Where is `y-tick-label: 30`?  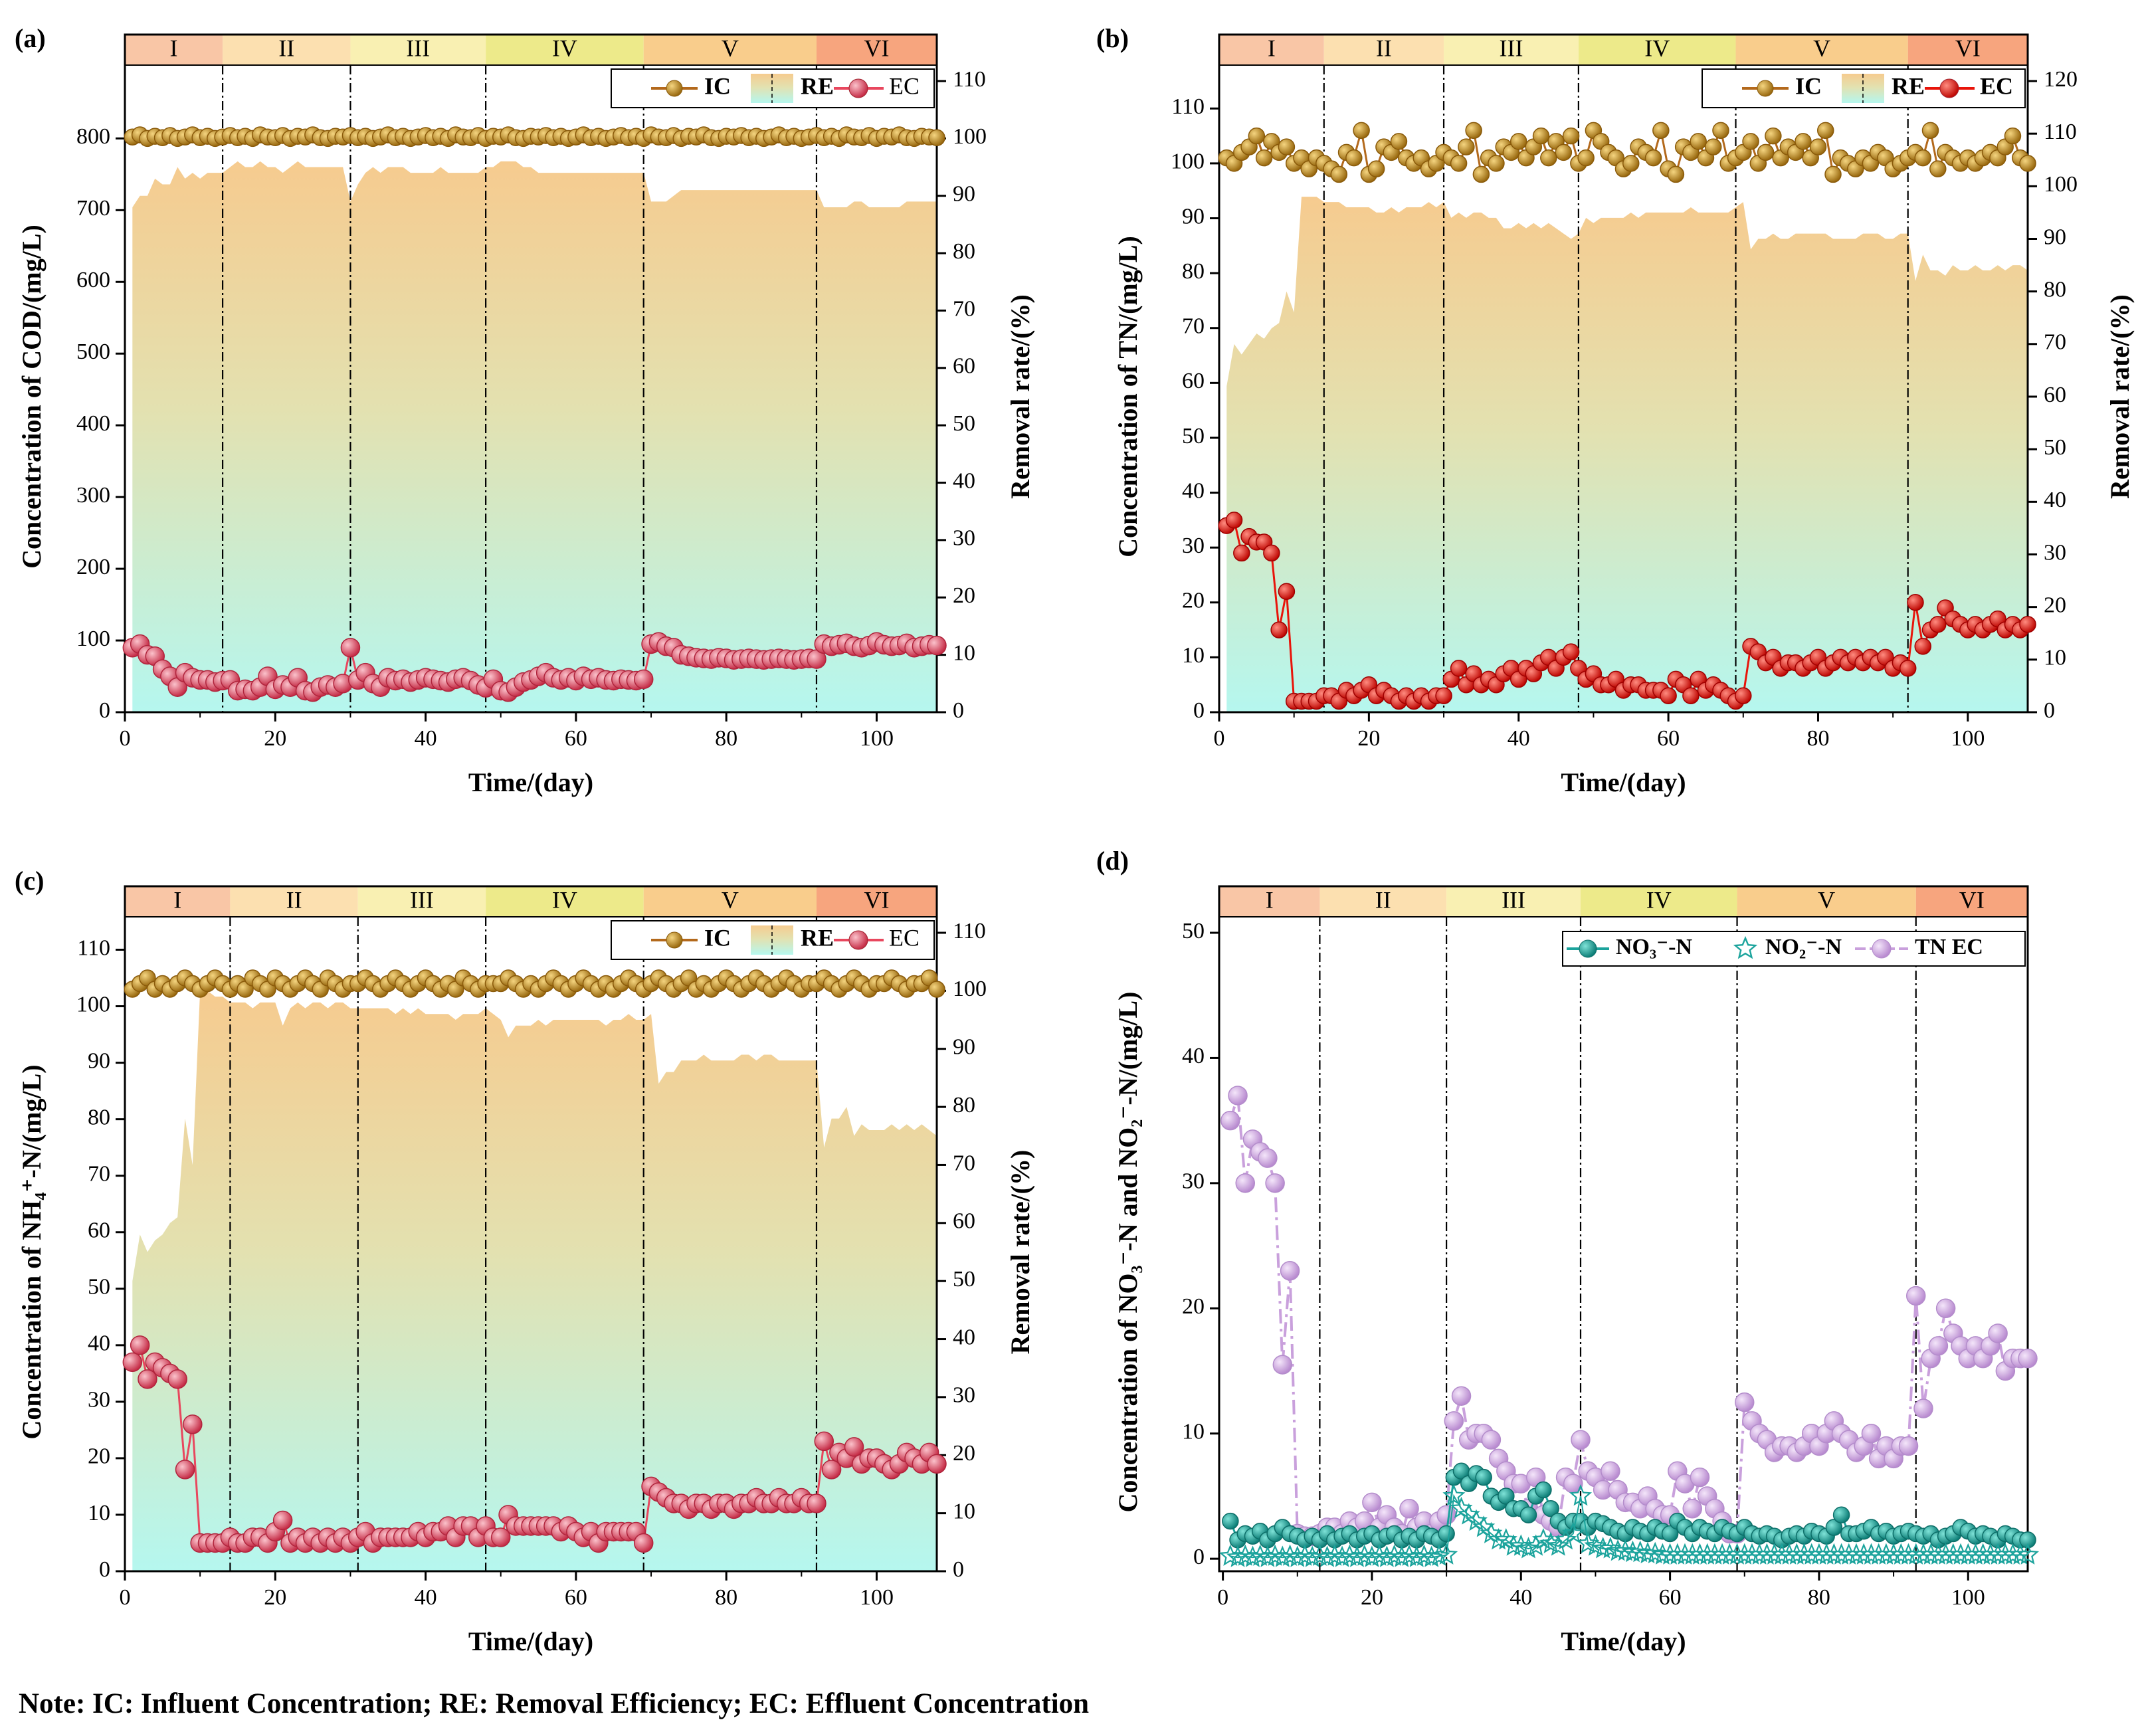 y-tick-label: 30 is located at coordinates (1193, 545).